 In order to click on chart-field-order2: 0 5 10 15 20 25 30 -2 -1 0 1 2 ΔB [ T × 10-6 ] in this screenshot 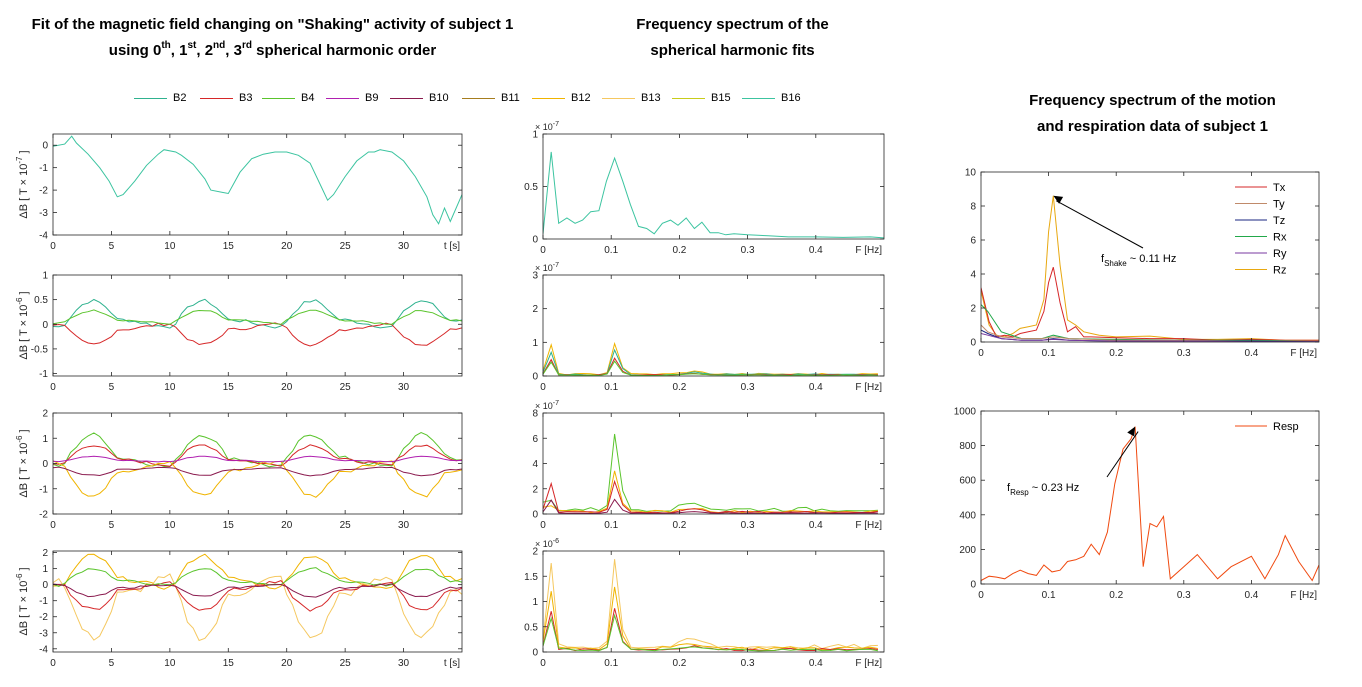, I will do `click(239, 470)`.